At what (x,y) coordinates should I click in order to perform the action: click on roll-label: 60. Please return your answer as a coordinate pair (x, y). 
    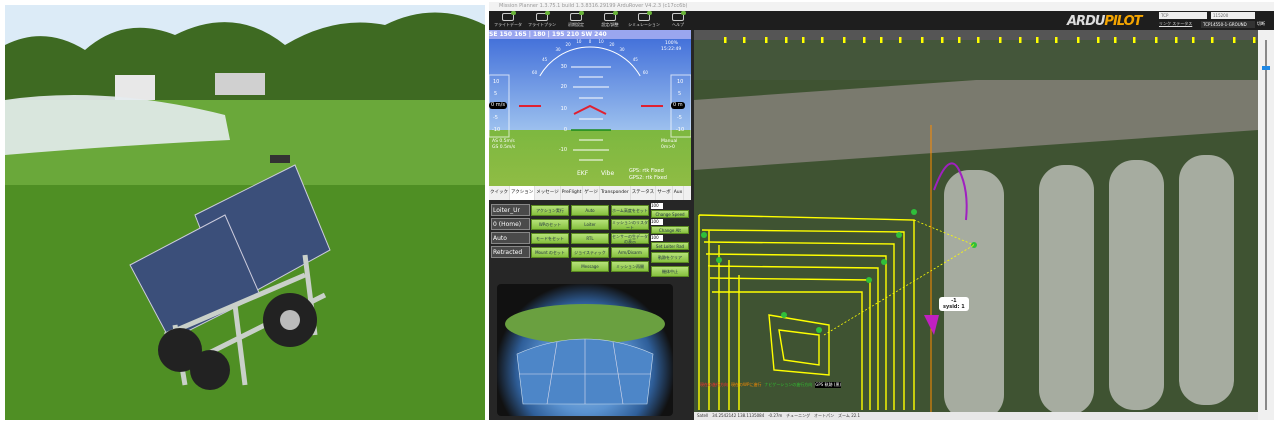
    Looking at the image, I should click on (645, 72).